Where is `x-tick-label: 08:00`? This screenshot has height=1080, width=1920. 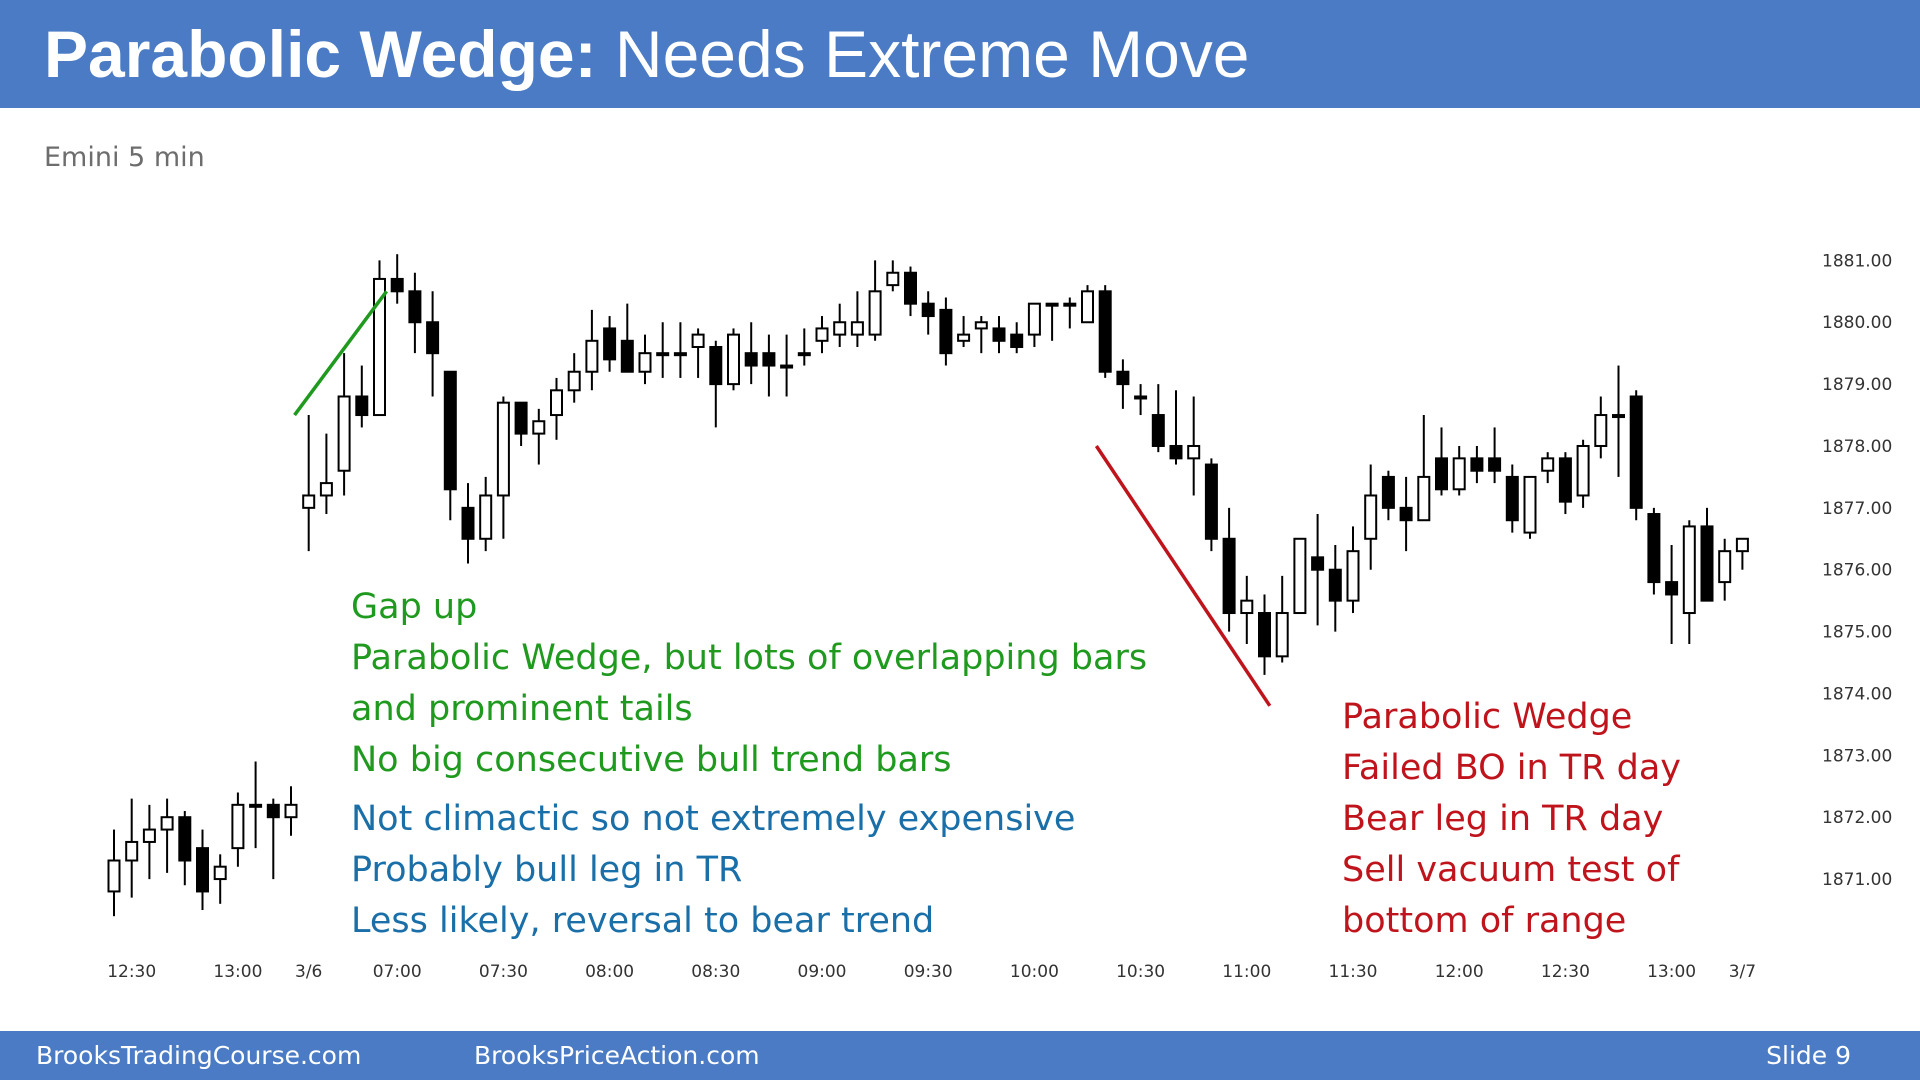 x-tick-label: 08:00 is located at coordinates (609, 972).